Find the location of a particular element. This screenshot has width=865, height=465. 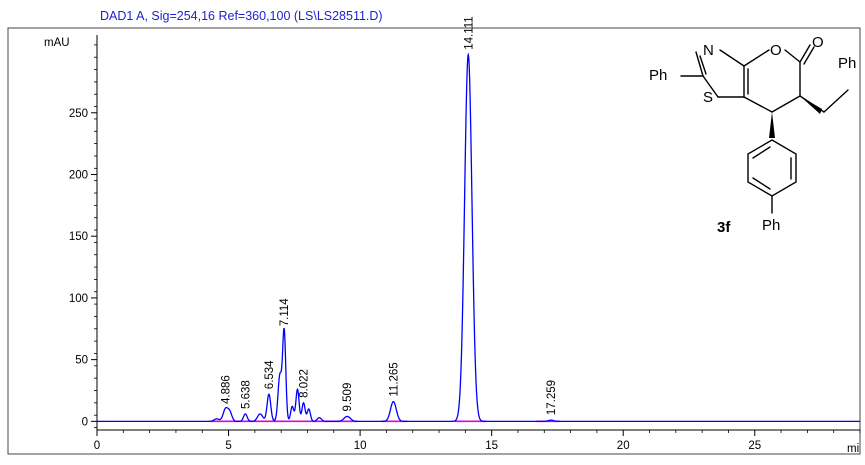

x-tick-label: 15 is located at coordinates (491, 446).